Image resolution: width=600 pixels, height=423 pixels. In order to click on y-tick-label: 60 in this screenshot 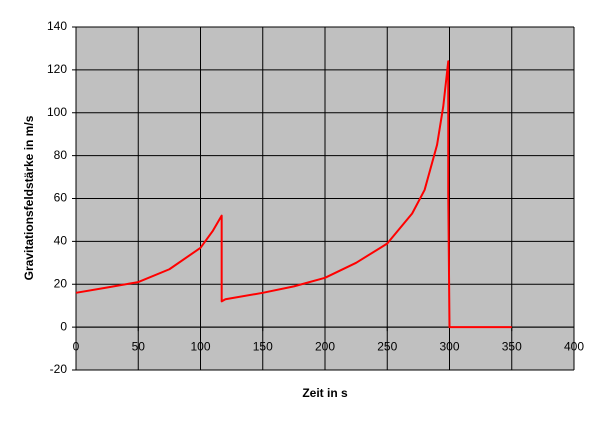, I will do `click(61, 198)`.